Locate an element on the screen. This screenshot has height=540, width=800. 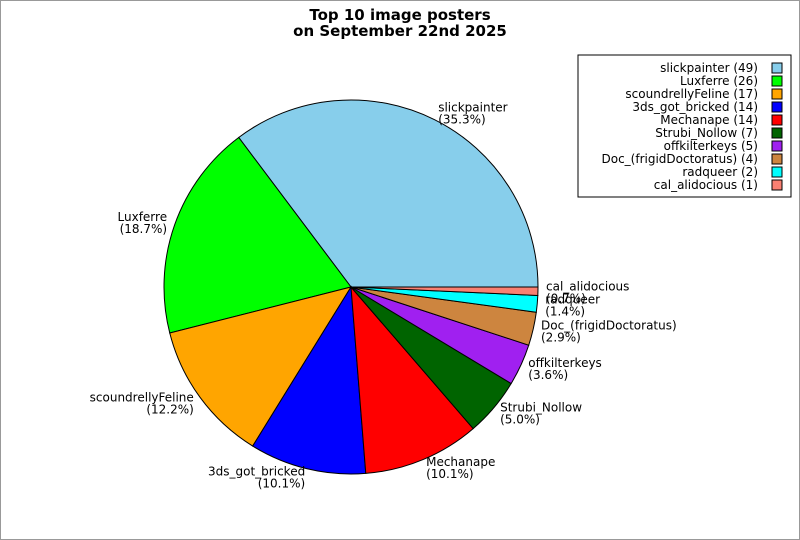
chart-title-line-1: Top 10 image posters is located at coordinates (399, 15).